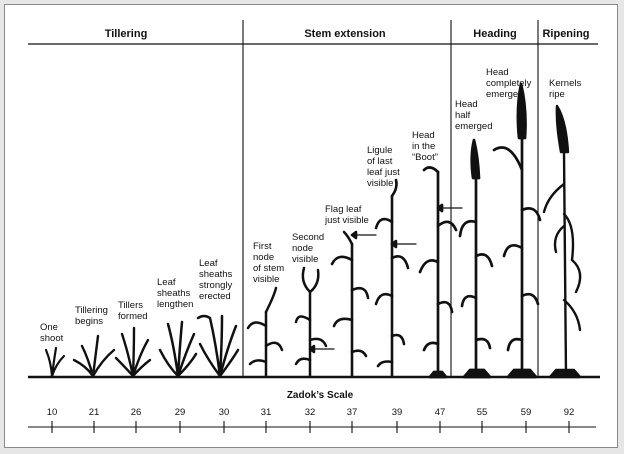 The height and width of the screenshot is (454, 624). I want to click on zadok-code-32: 32, so click(310, 412).